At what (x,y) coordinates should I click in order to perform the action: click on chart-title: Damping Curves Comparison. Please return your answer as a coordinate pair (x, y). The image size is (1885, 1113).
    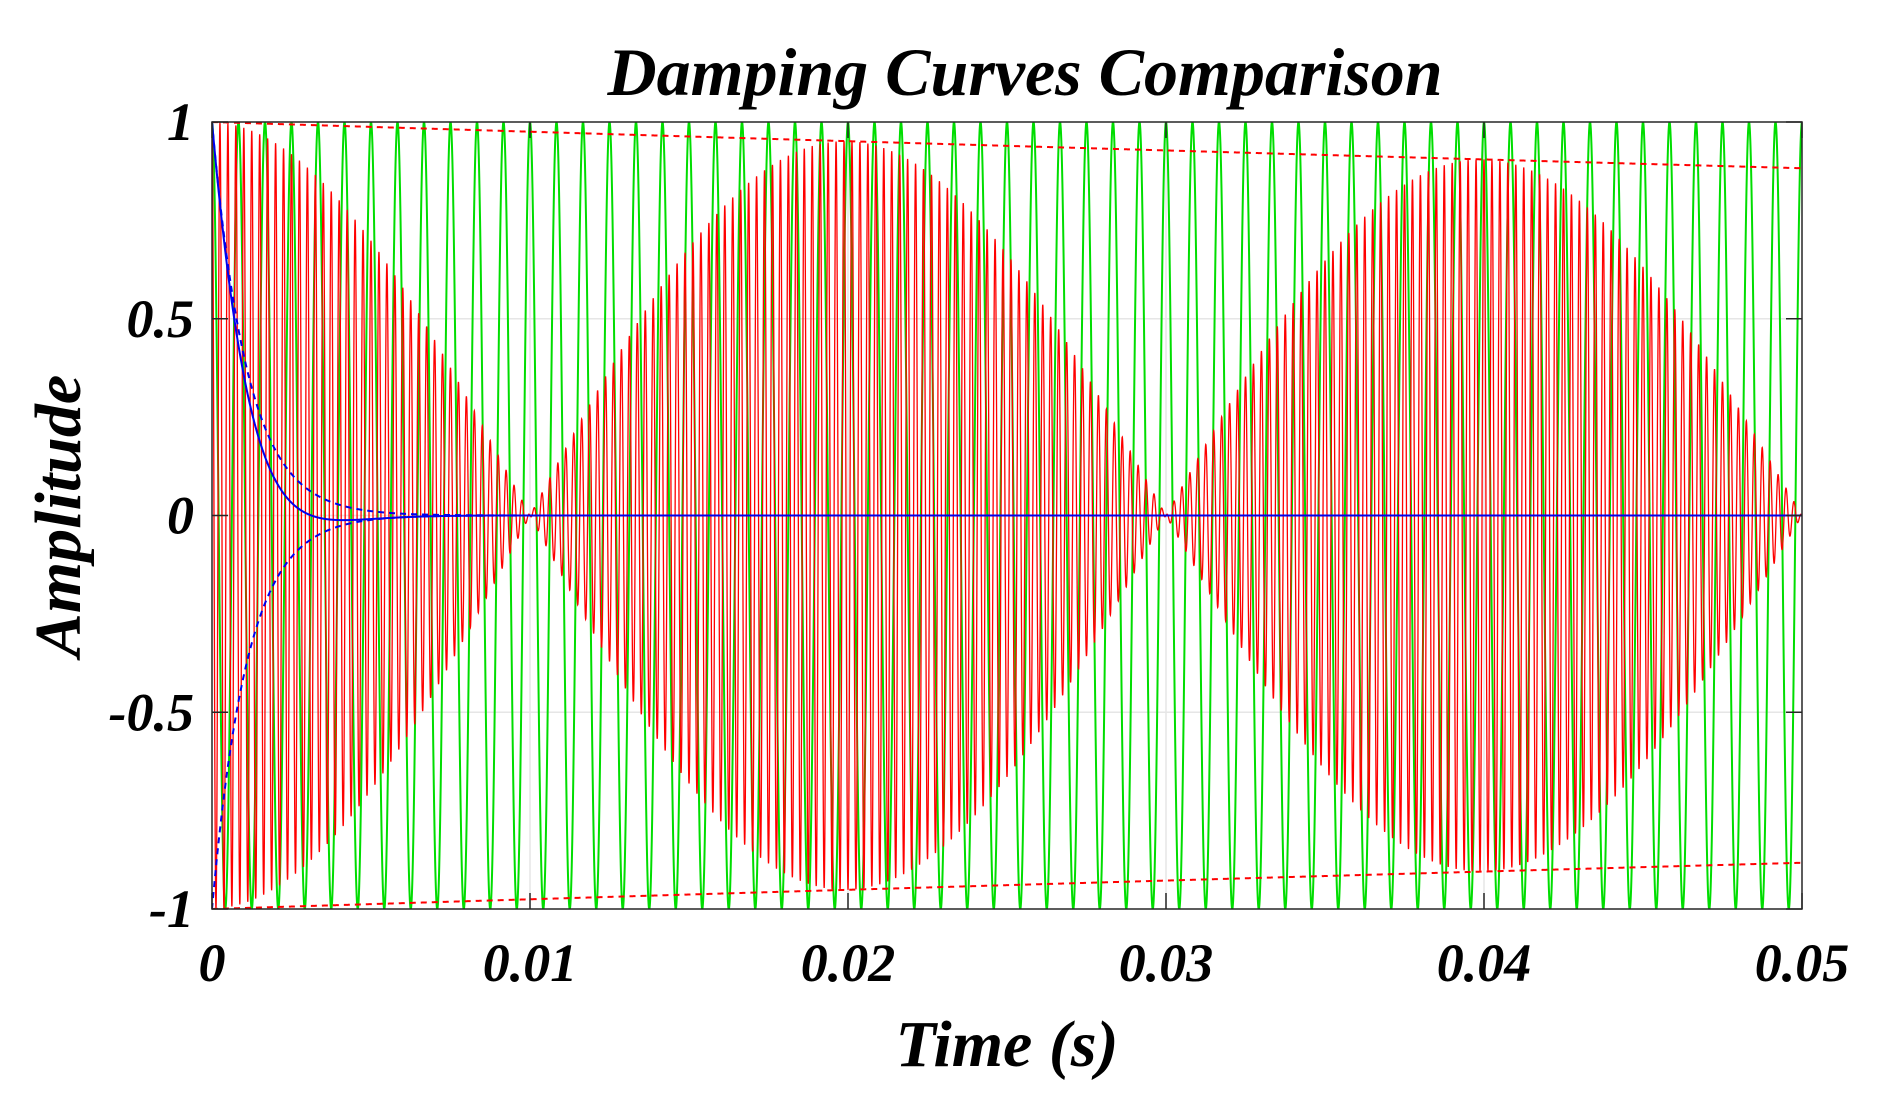
    Looking at the image, I should click on (1024, 72).